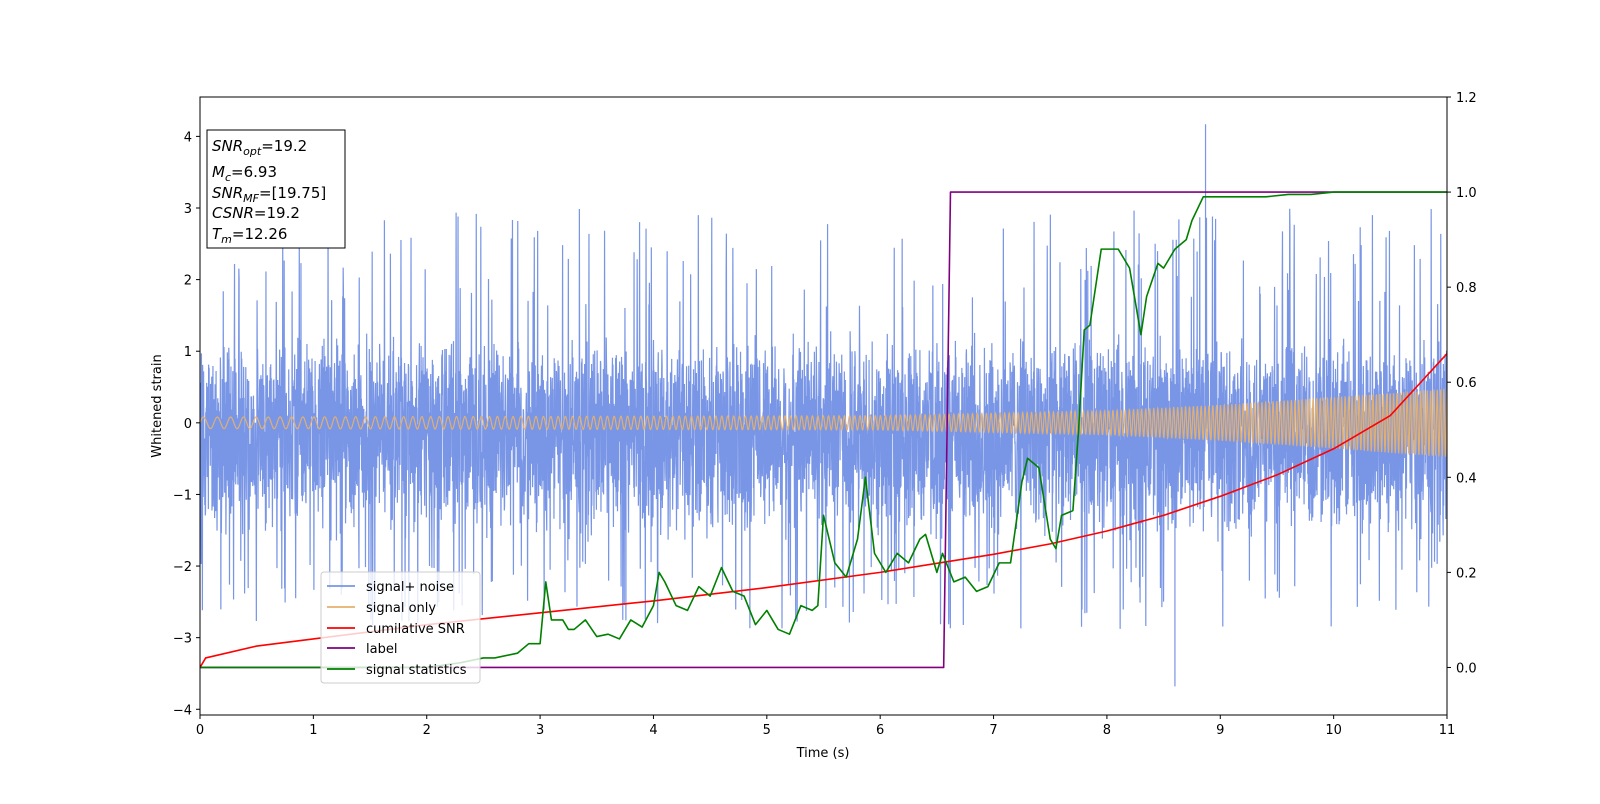  I want to click on y-tick-label: −3, so click(182, 639).